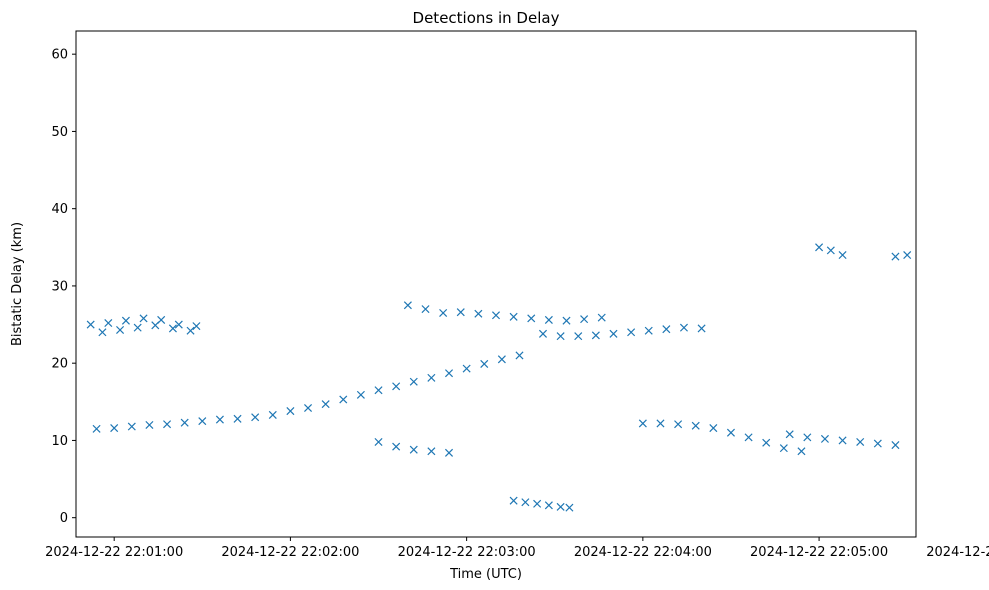 This screenshot has height=590, width=989. I want to click on y-axis-label: Bistatic Delay (km), so click(17, 284).